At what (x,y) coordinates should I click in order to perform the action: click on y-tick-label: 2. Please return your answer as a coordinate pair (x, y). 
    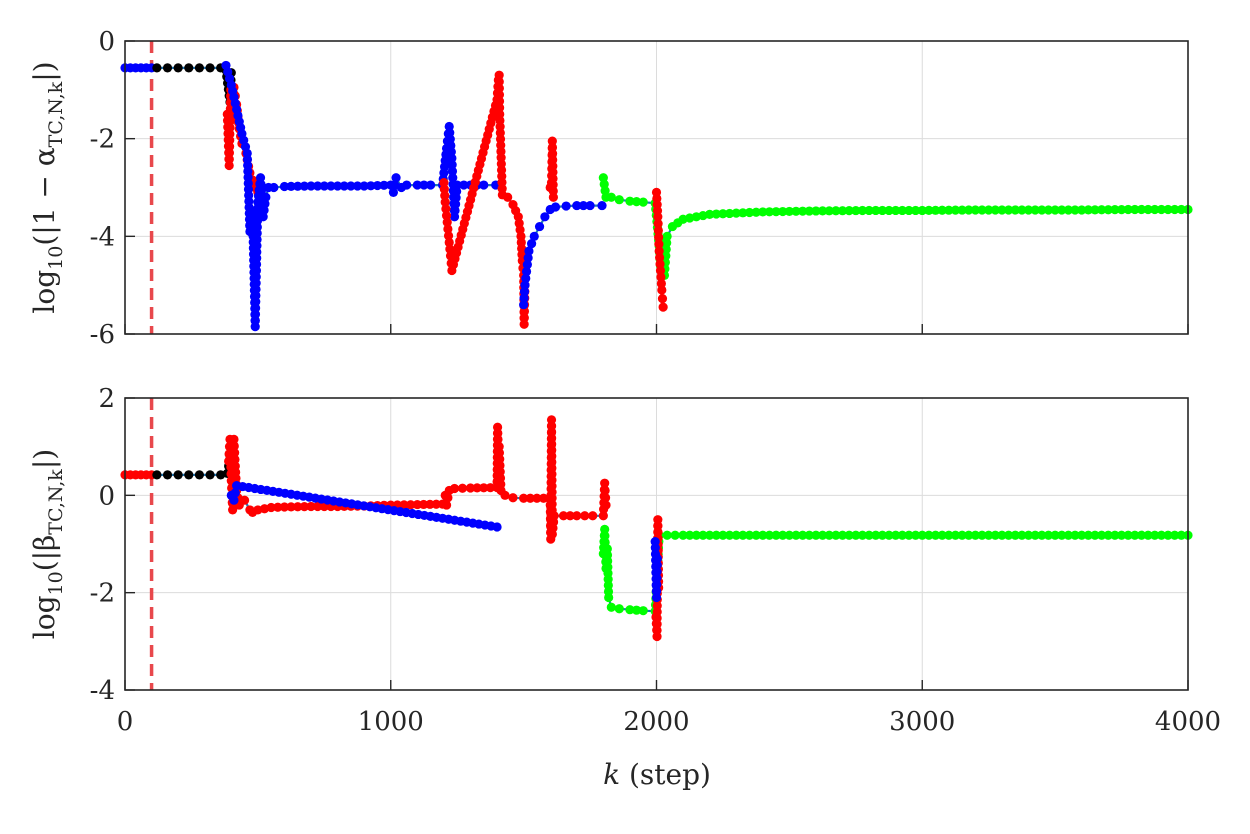
    Looking at the image, I should click on (106, 399).